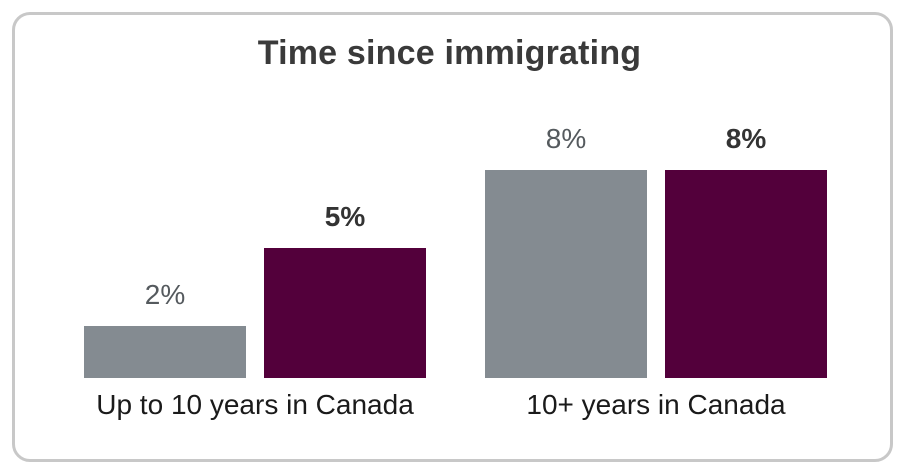  What do you see at coordinates (449, 53) in the screenshot?
I see `chart-title: Time since immigrating` at bounding box center [449, 53].